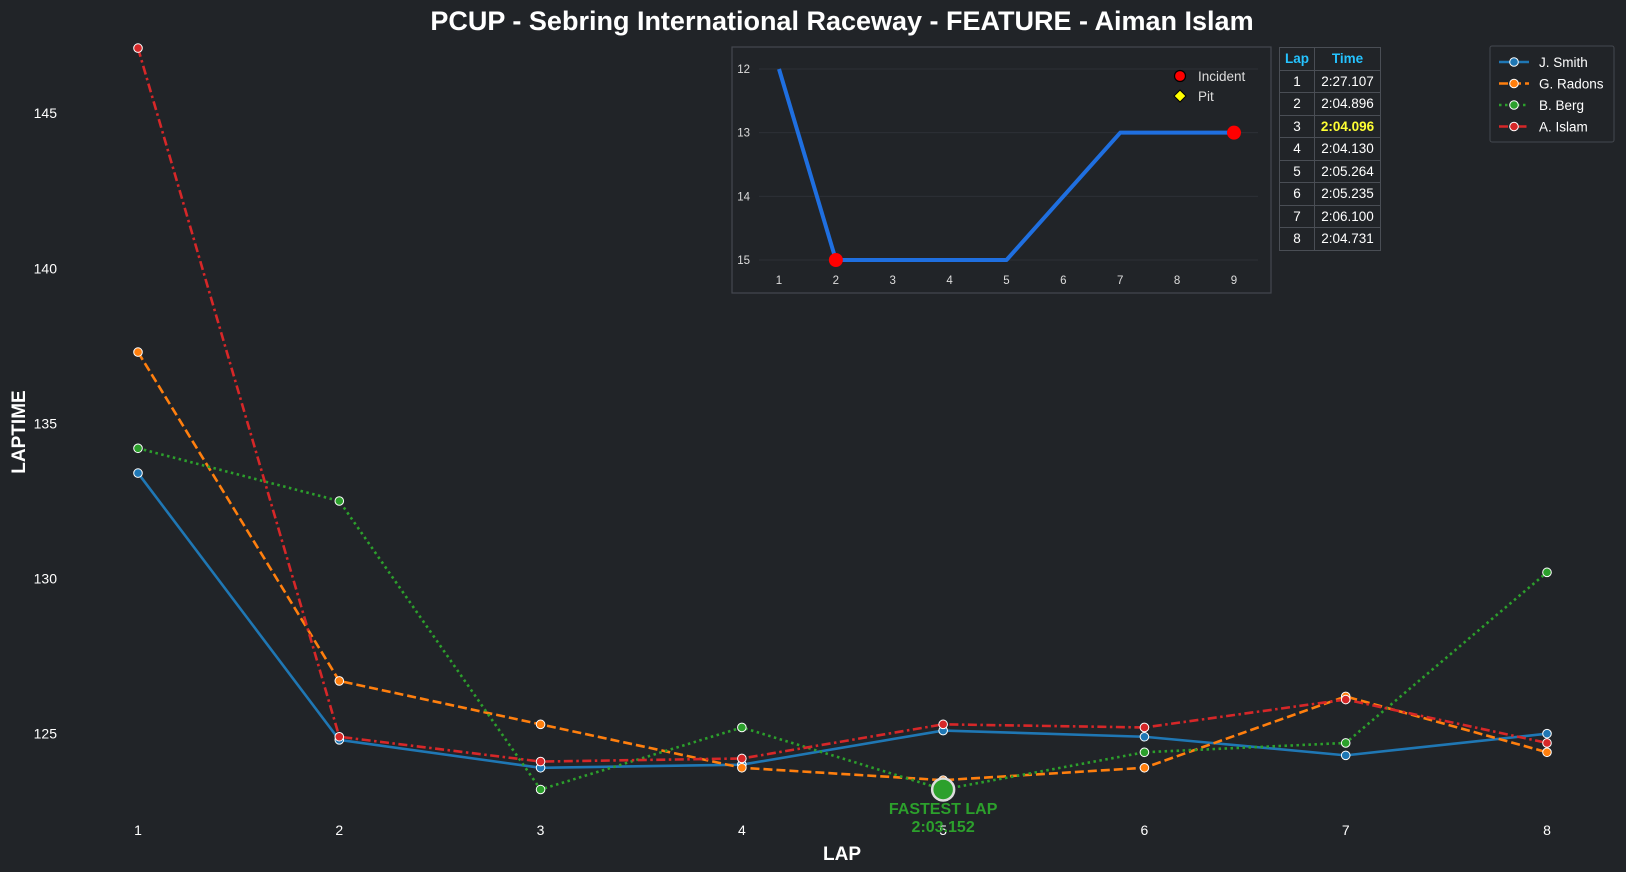  What do you see at coordinates (138, 830) in the screenshot?
I see `x-tick-label: 1` at bounding box center [138, 830].